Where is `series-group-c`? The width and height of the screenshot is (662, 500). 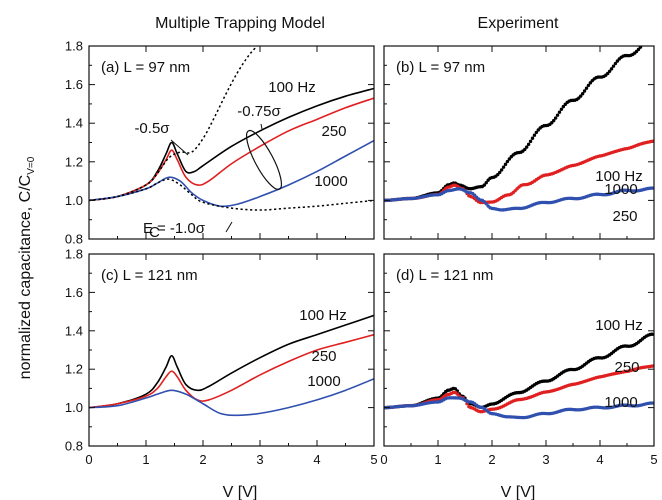
series-group-c is located at coordinates (231, 365).